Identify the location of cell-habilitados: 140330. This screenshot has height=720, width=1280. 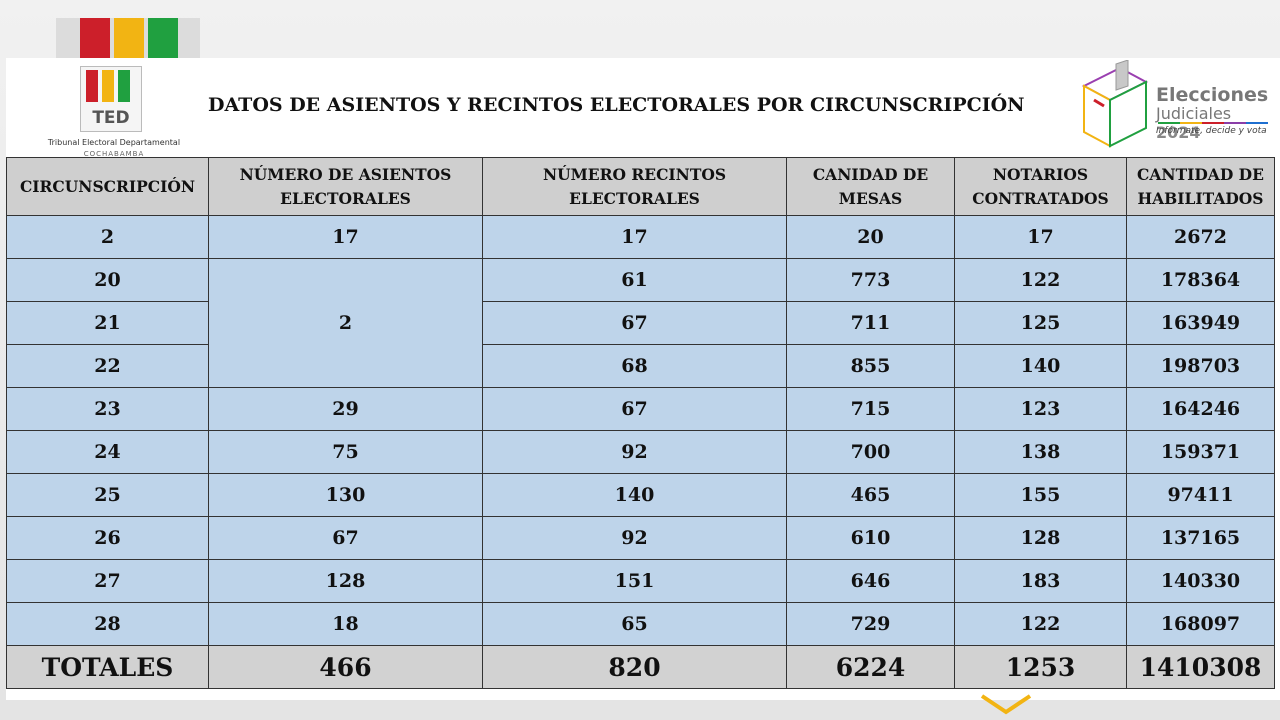
(1200, 581).